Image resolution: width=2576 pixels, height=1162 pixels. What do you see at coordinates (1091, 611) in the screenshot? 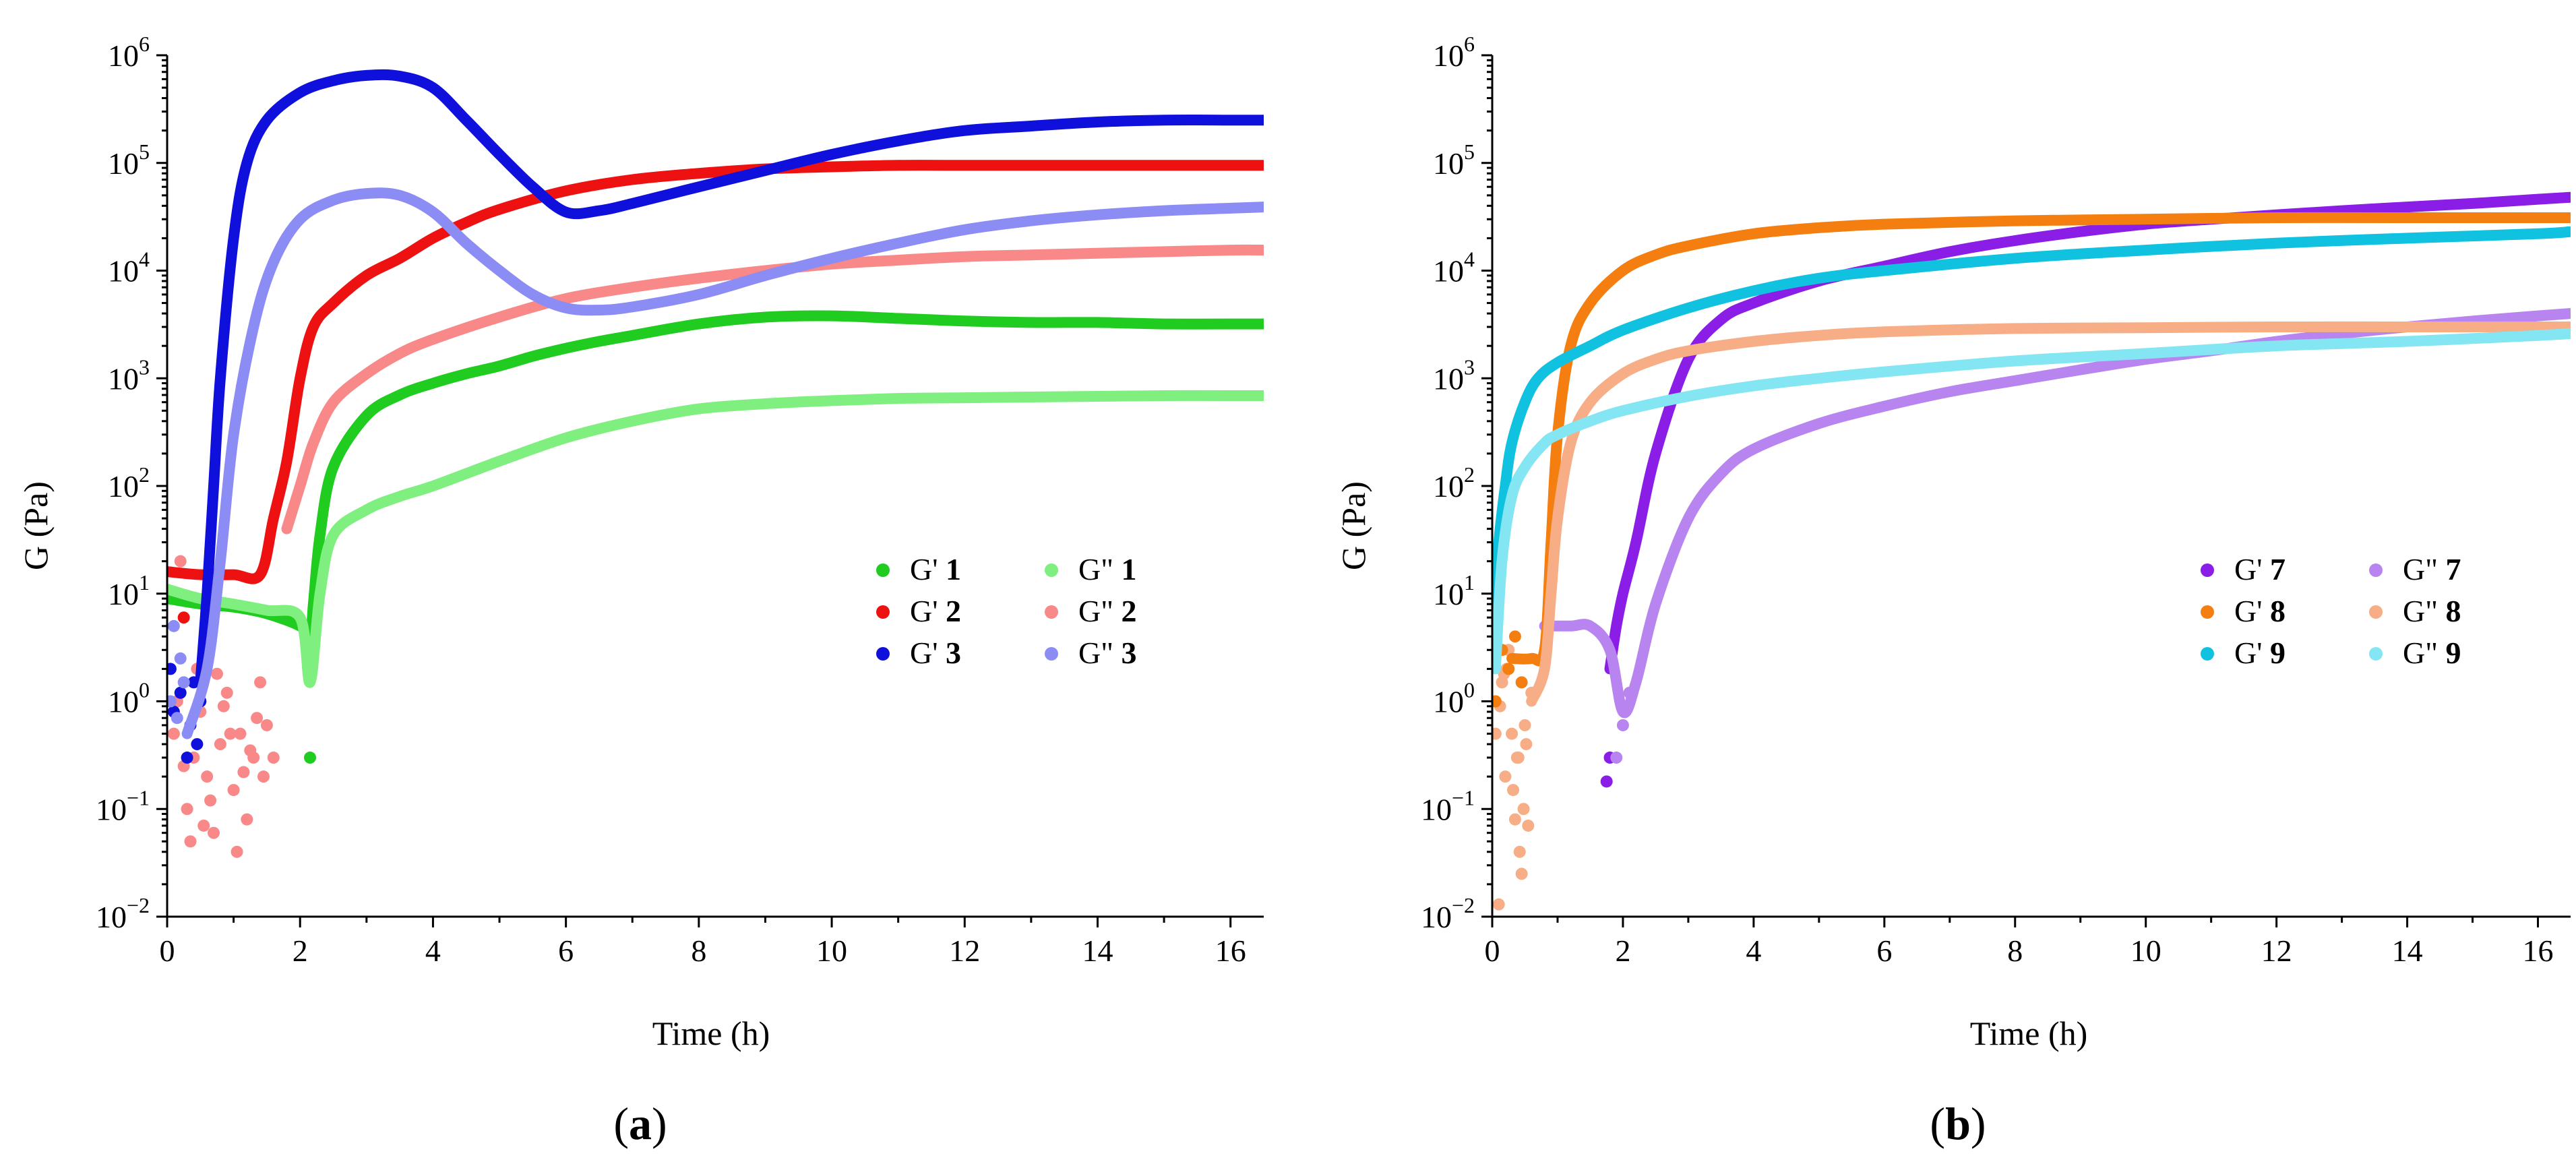
I see `legend-item-a-3: G" 2` at bounding box center [1091, 611].